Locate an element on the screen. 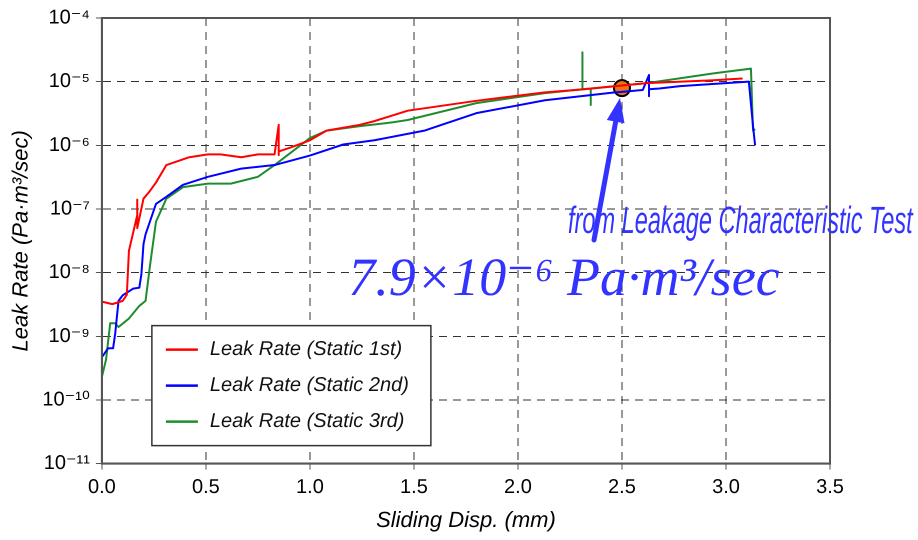  y-tick-label: 10⁻¹⁰ is located at coordinates (66, 399).